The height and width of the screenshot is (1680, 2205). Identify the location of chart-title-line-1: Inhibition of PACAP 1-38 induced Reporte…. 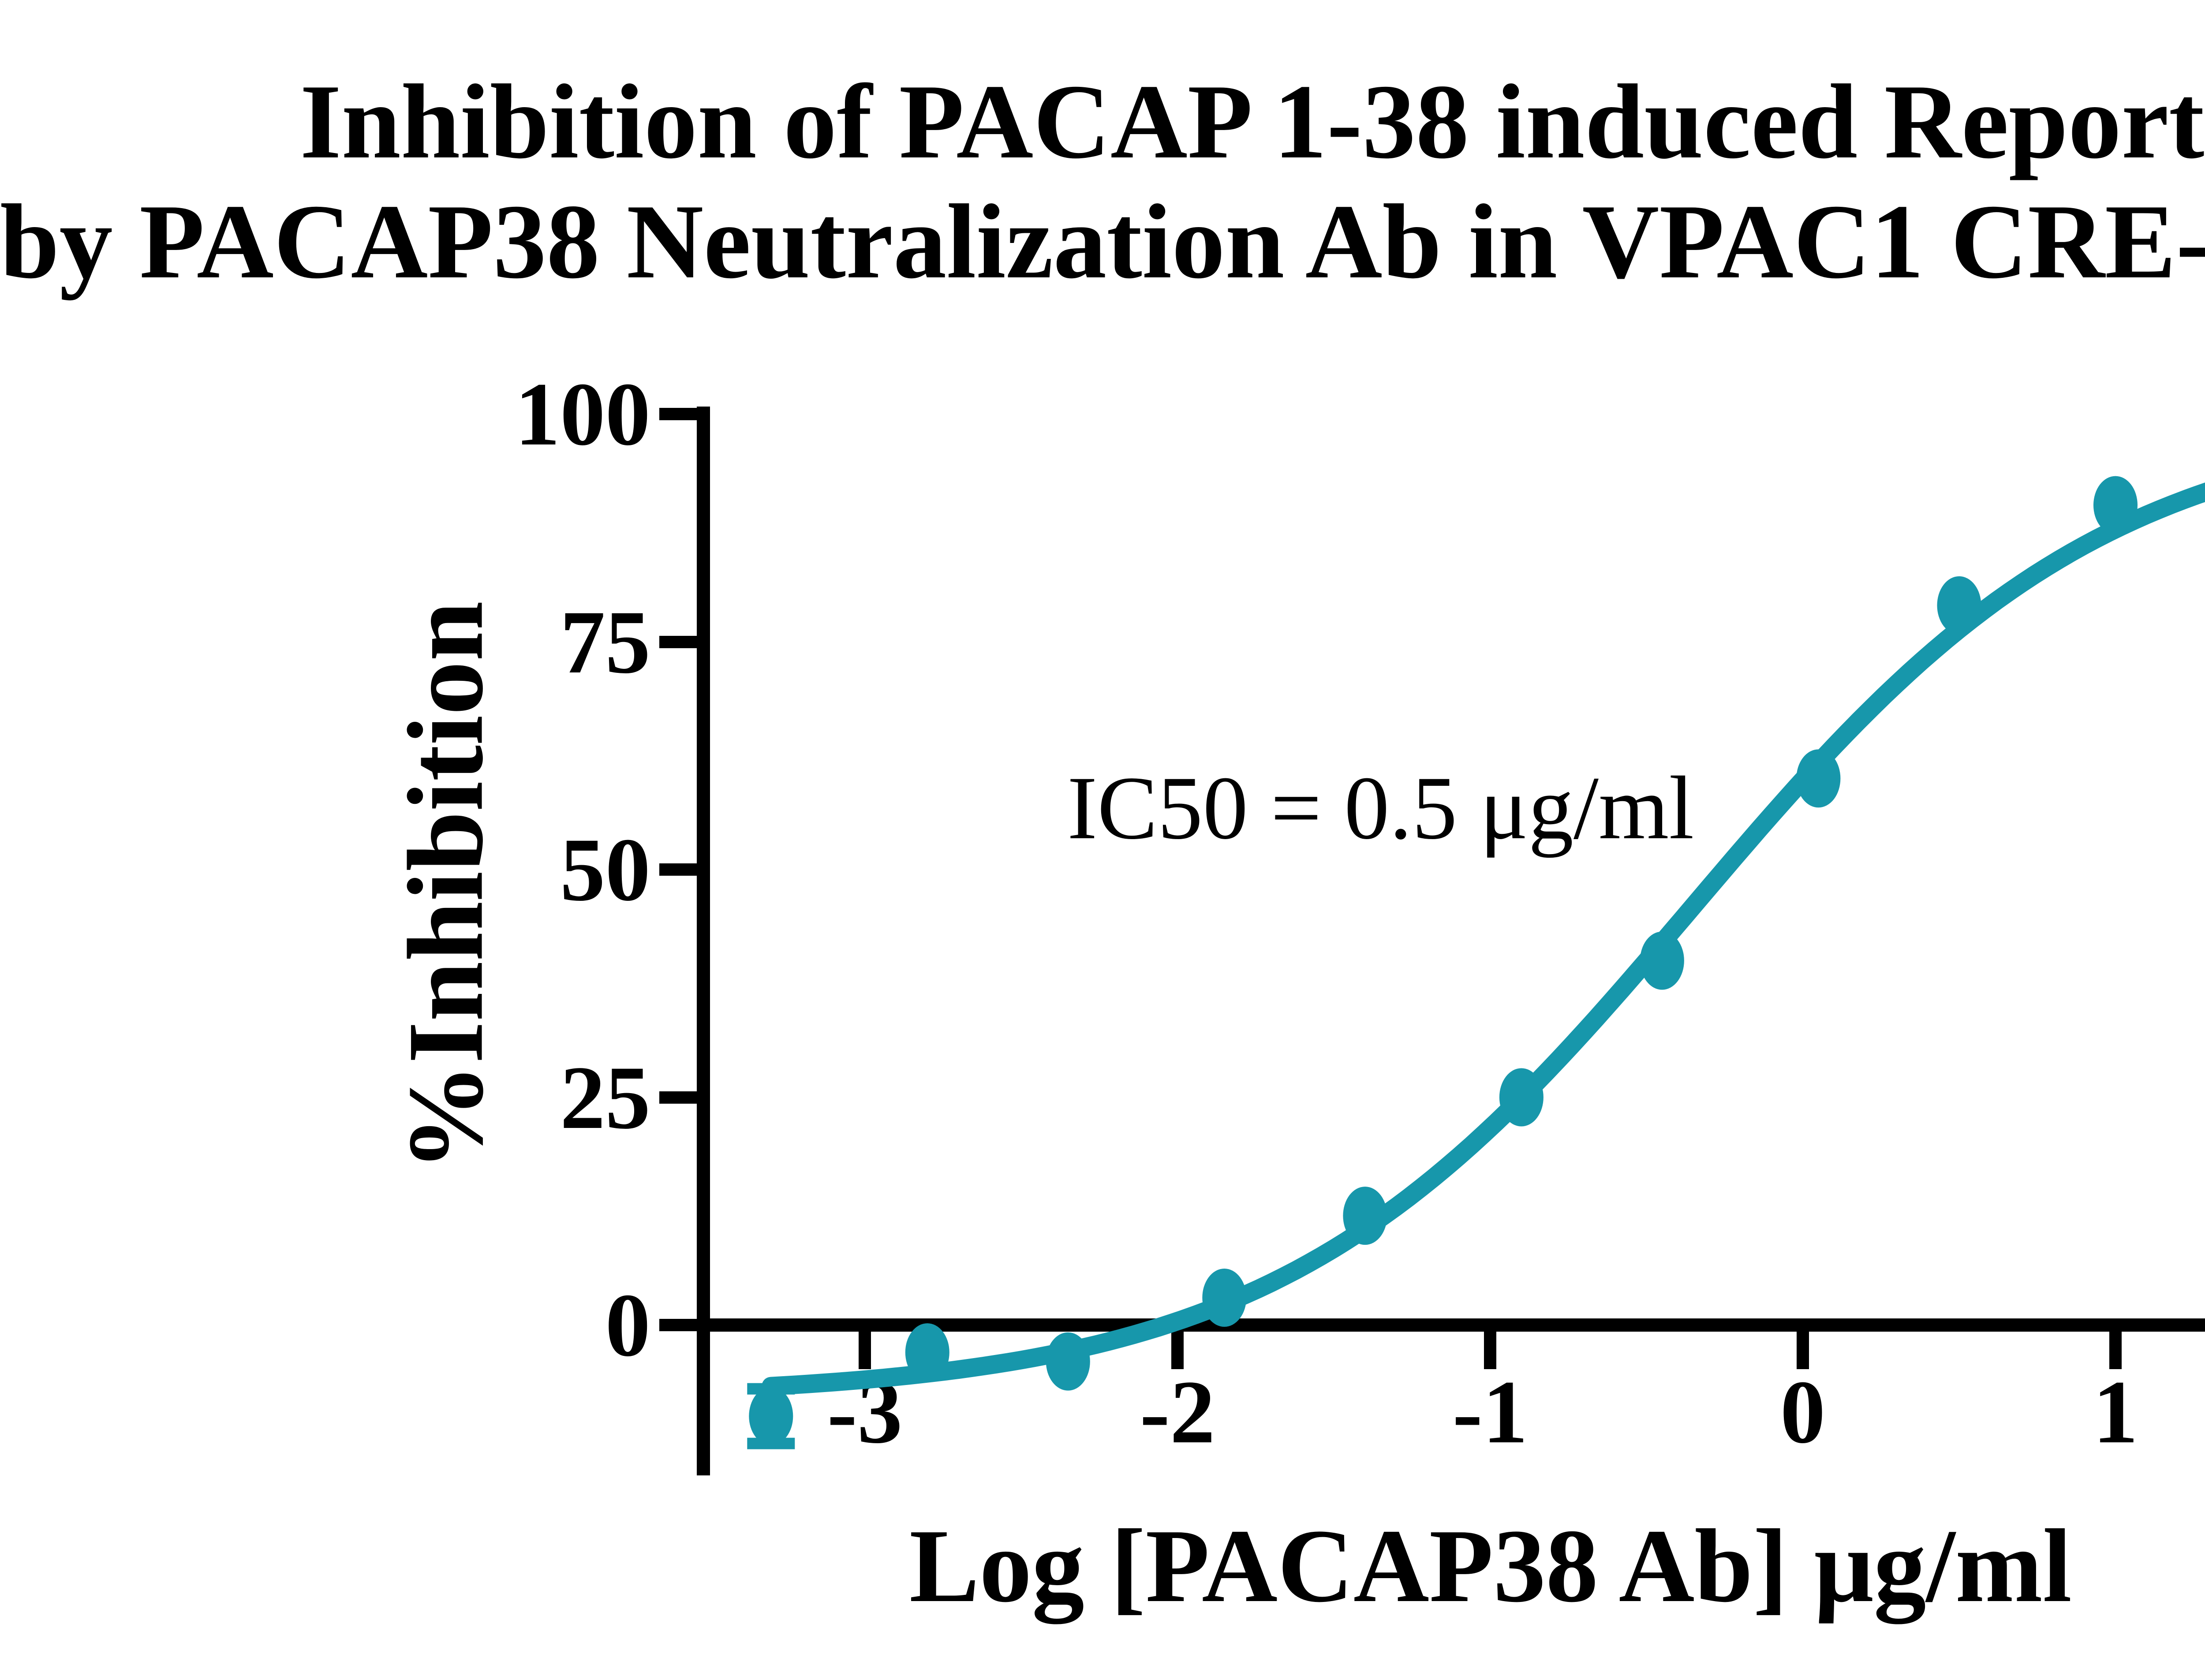
(1252, 122).